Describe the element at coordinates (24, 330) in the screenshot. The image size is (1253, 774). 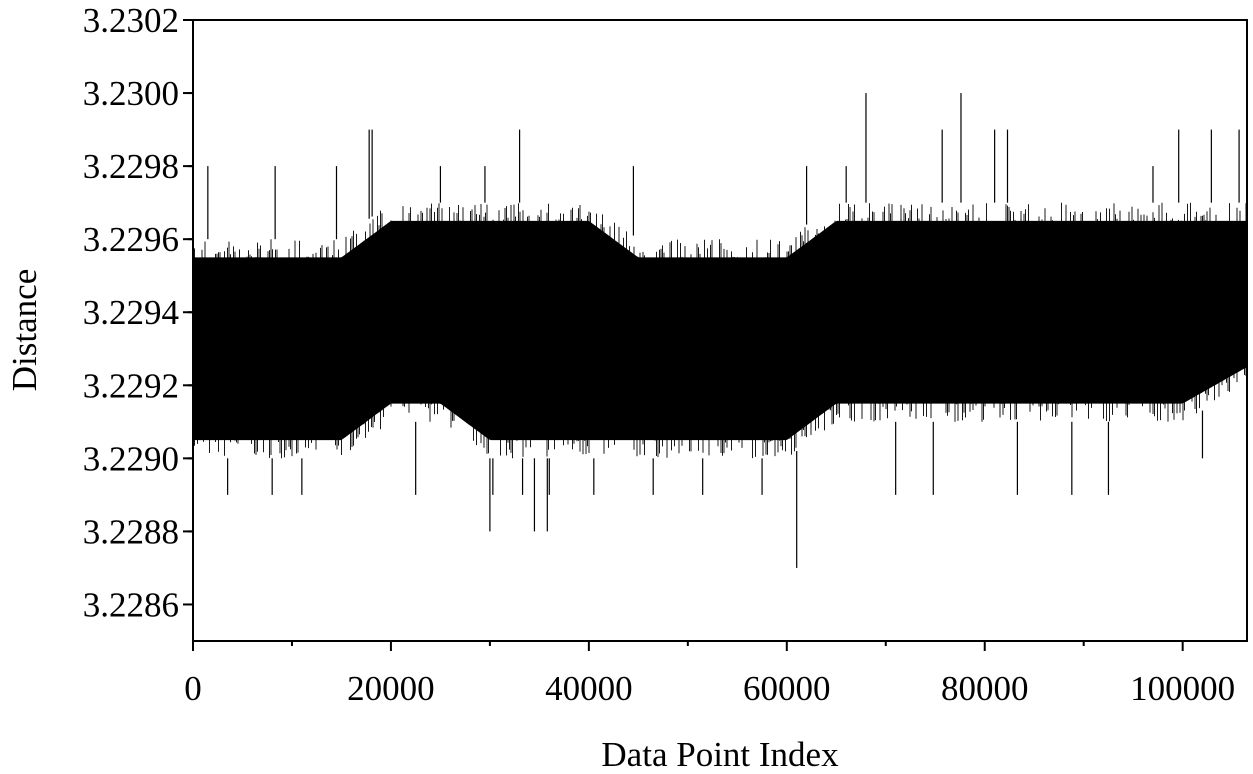
I see `y-axis-title: Distance` at that location.